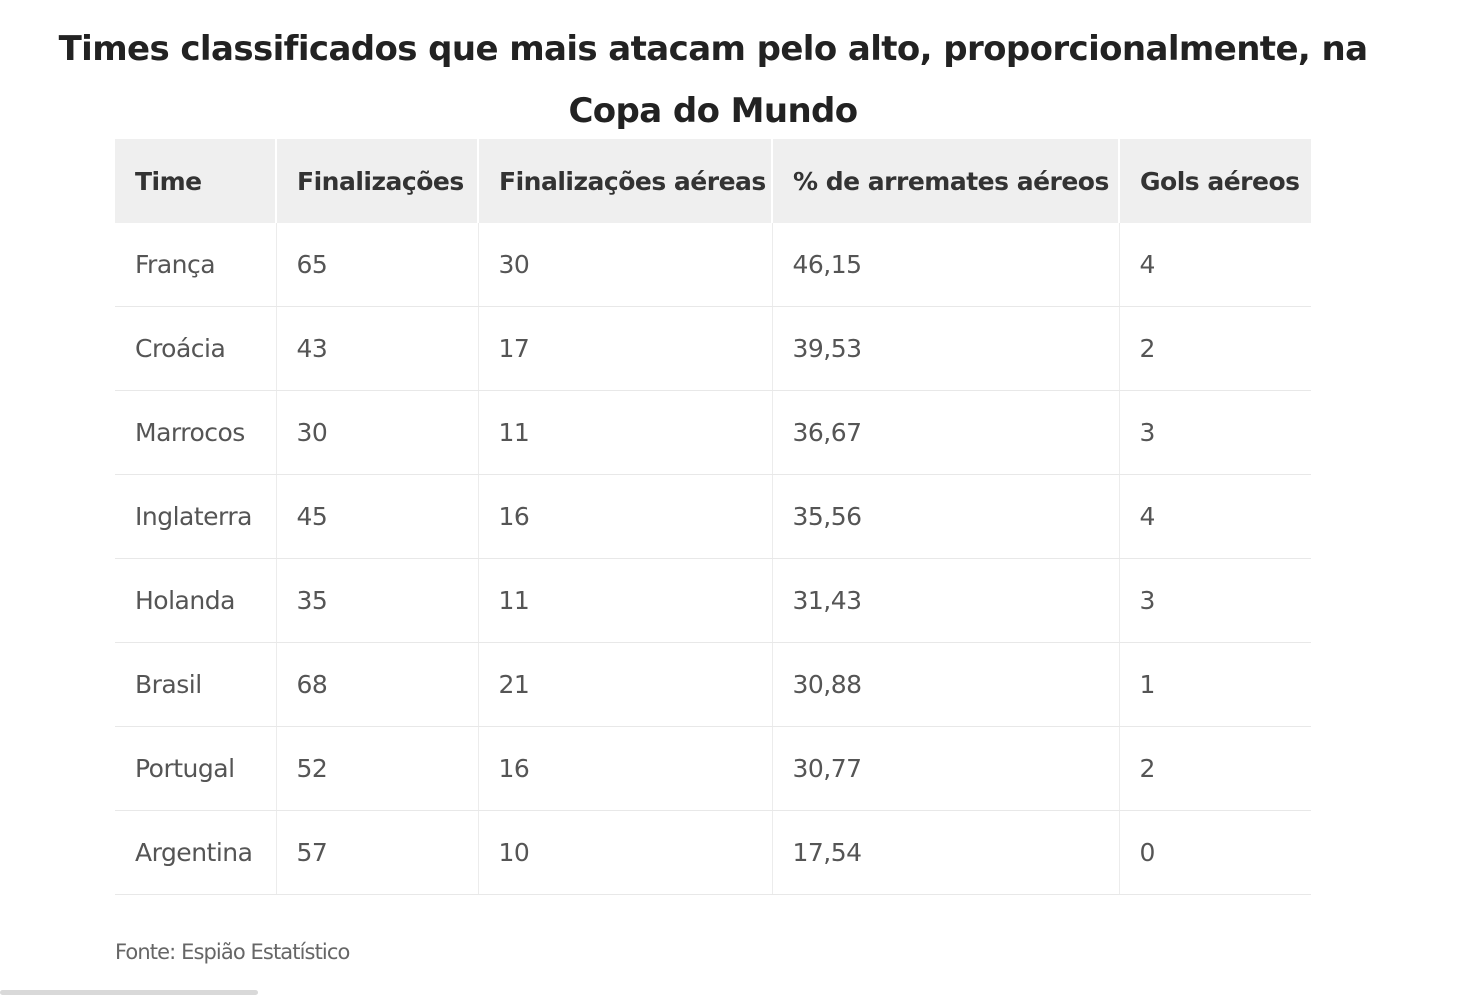  What do you see at coordinates (377, 600) in the screenshot?
I see `cell-finalizacoes: 35` at bounding box center [377, 600].